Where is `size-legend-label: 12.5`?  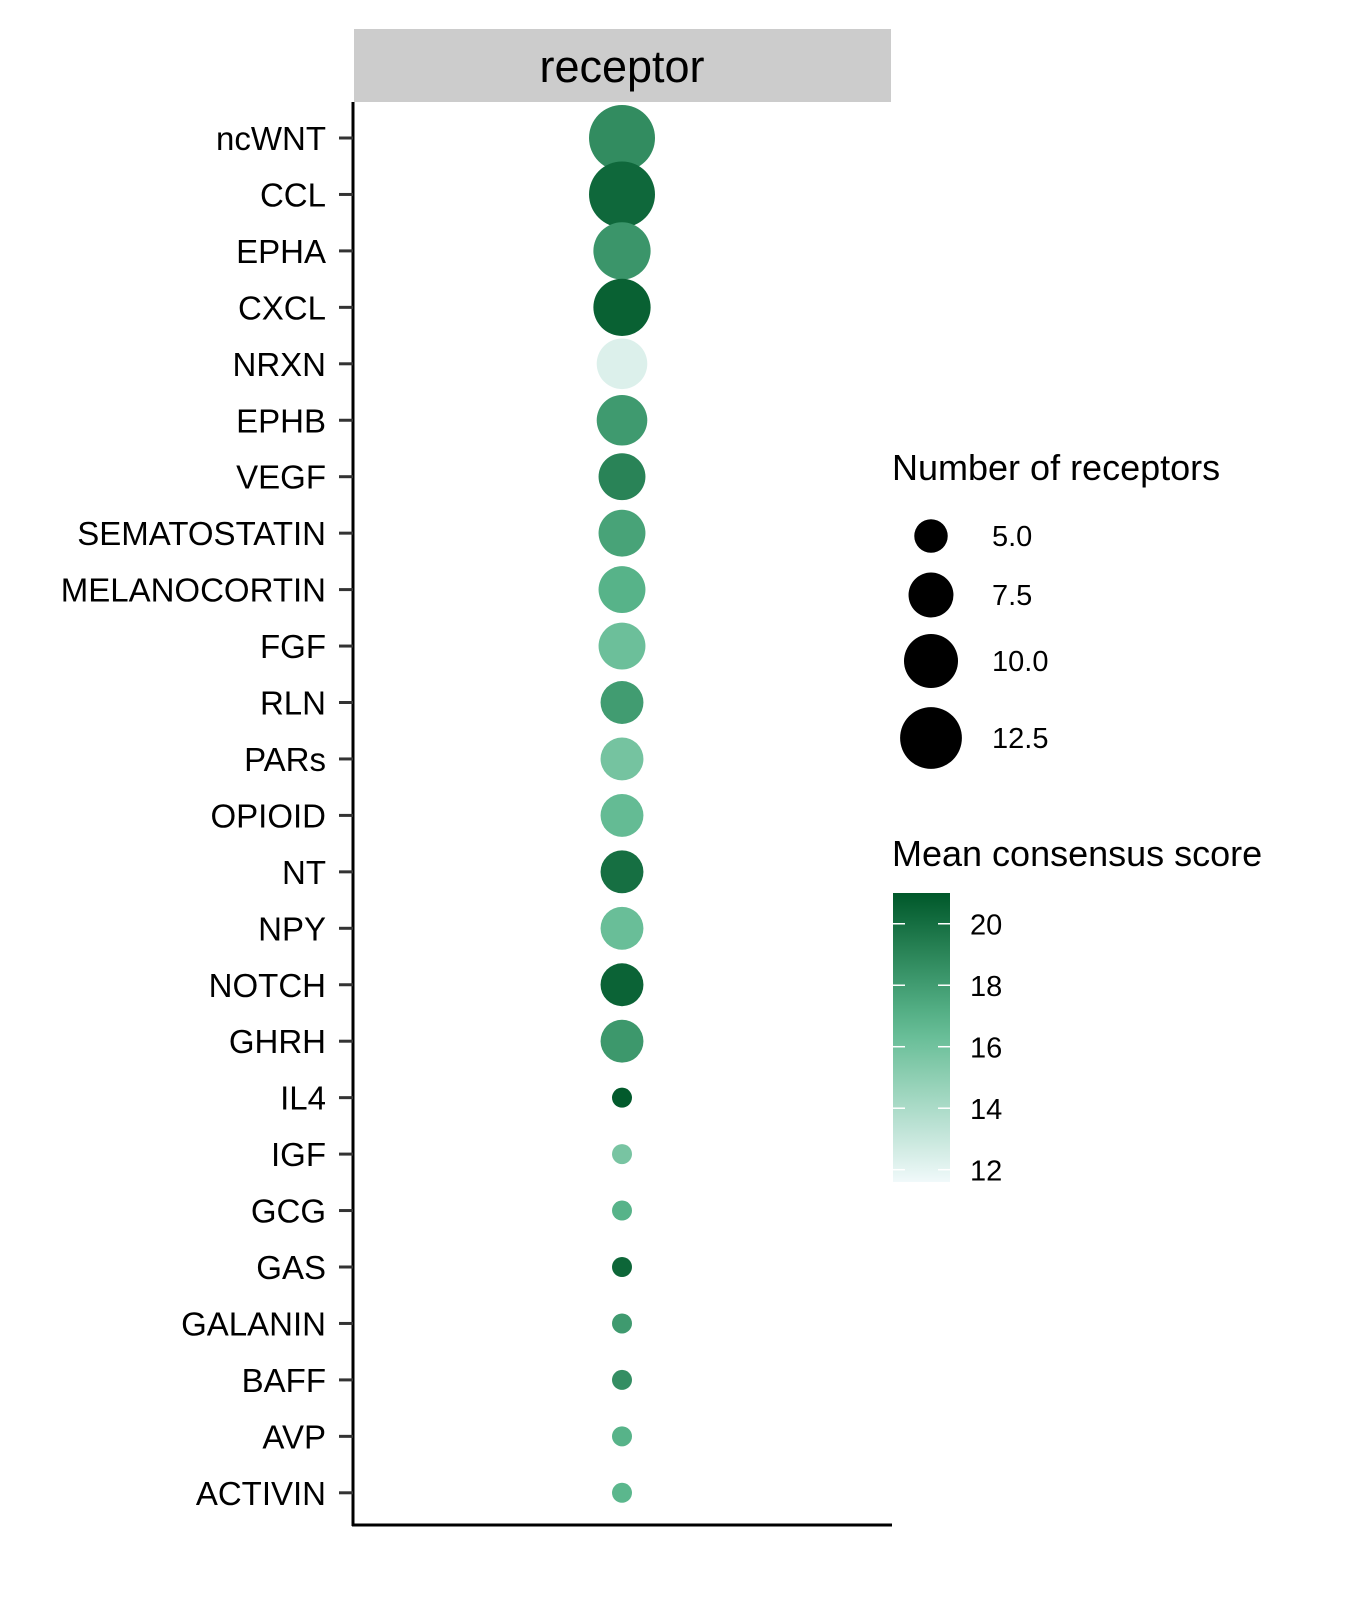 size-legend-label: 12.5 is located at coordinates (1020, 739).